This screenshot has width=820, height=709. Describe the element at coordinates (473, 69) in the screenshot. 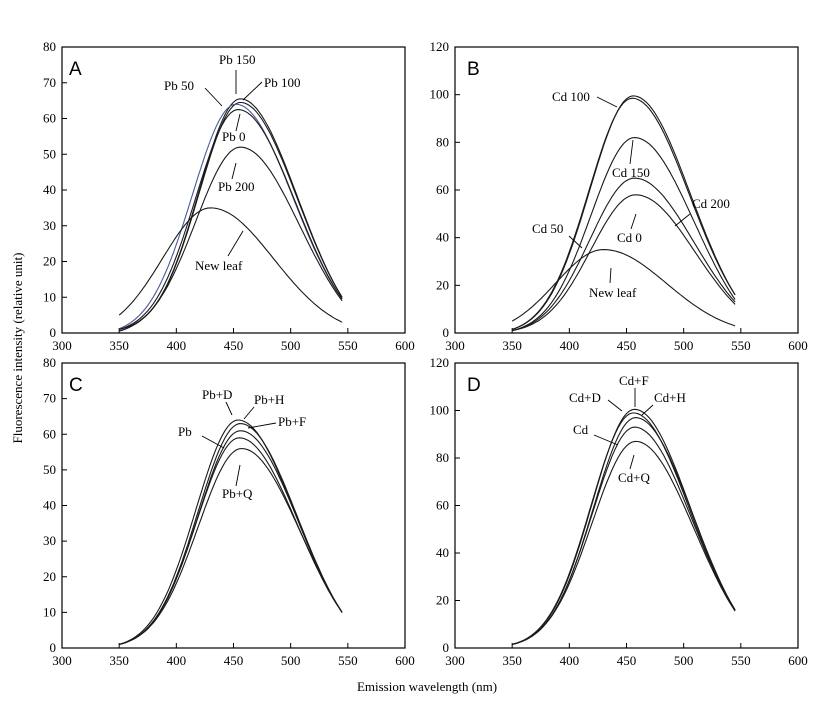

I see `panel-b-letter: B` at that location.